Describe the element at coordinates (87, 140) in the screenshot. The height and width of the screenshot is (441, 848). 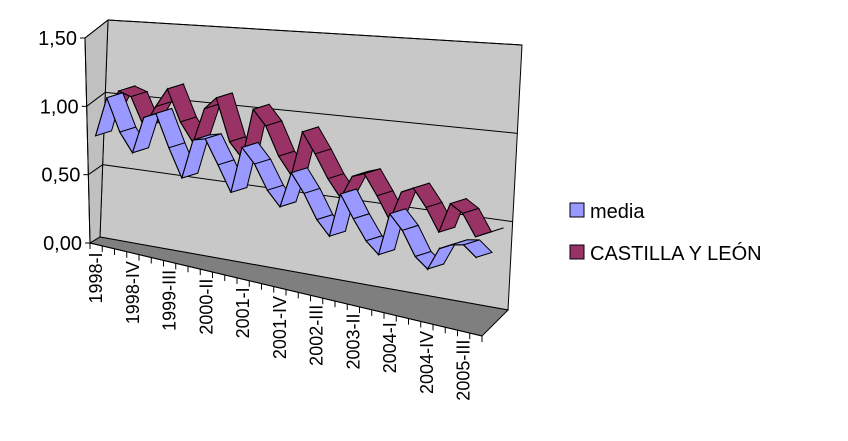
I see `y-axis-line` at that location.